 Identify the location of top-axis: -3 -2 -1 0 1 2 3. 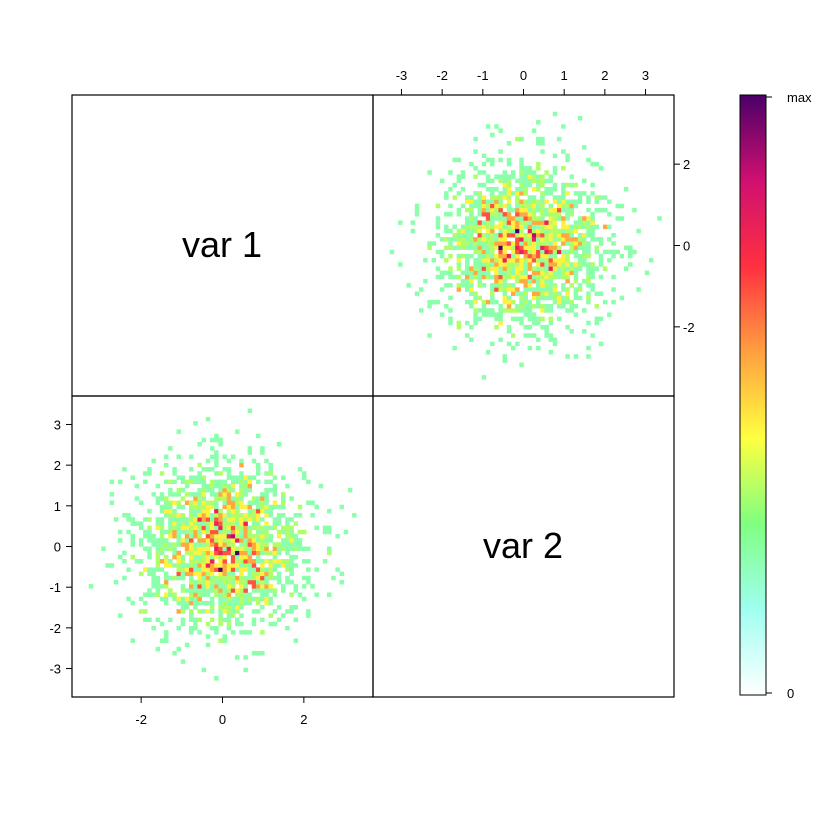
(522, 81).